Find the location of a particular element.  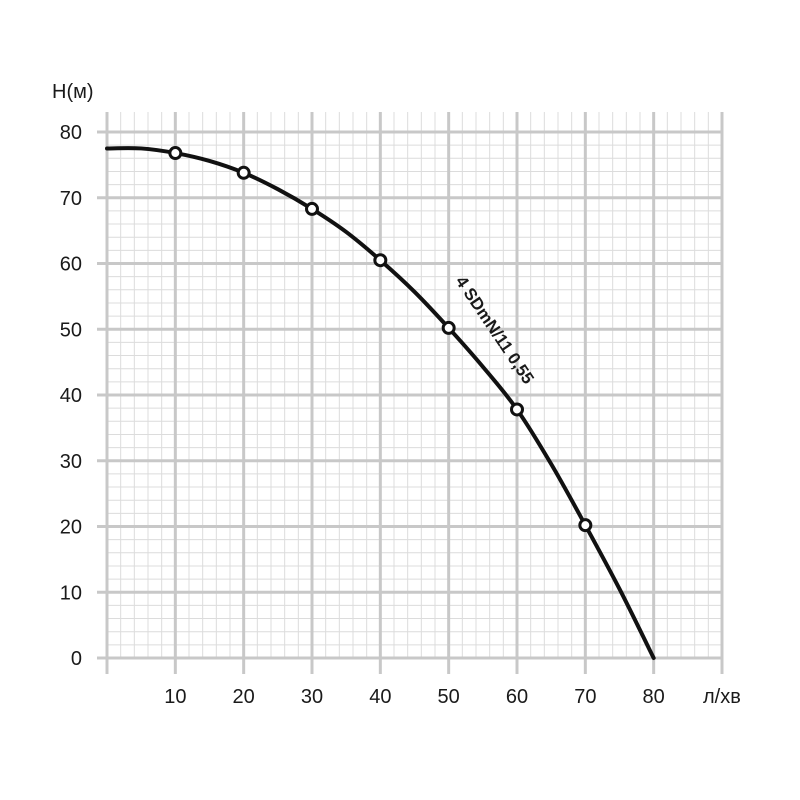

y-tick-label: 40 is located at coordinates (71, 396).